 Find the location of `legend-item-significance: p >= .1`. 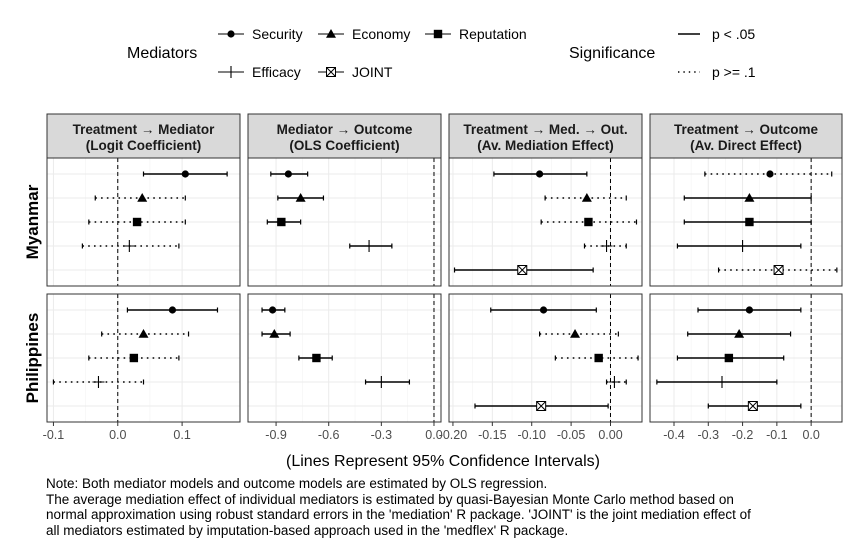

legend-item-significance: p >= .1 is located at coordinates (717, 72).